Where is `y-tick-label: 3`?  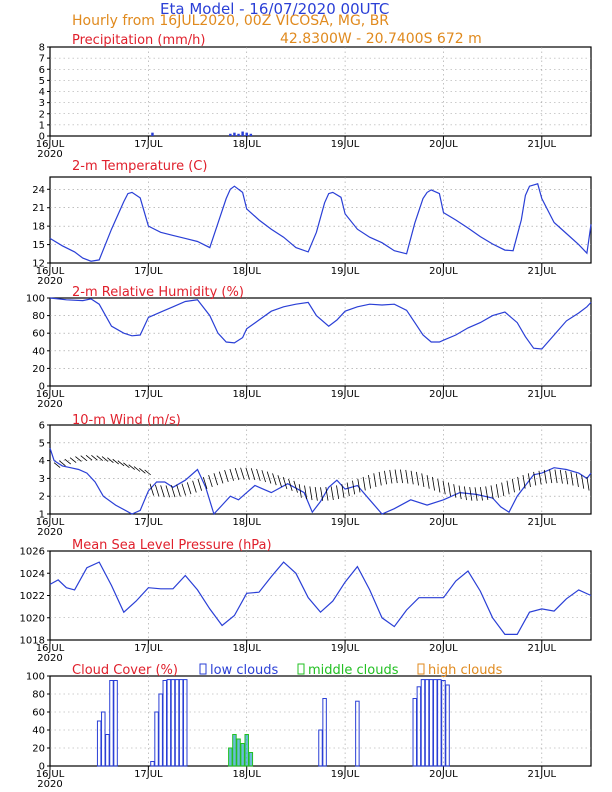
y-tick-label: 3 is located at coordinates (42, 479).